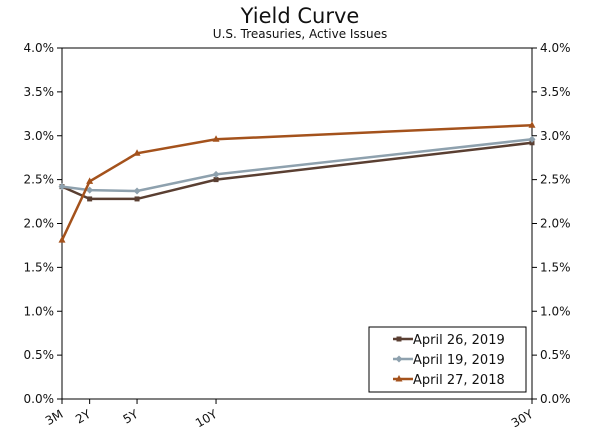 The height and width of the screenshot is (442, 600). Describe the element at coordinates (39, 48) in the screenshot. I see `y-tick-label-left: 4.0%` at that location.